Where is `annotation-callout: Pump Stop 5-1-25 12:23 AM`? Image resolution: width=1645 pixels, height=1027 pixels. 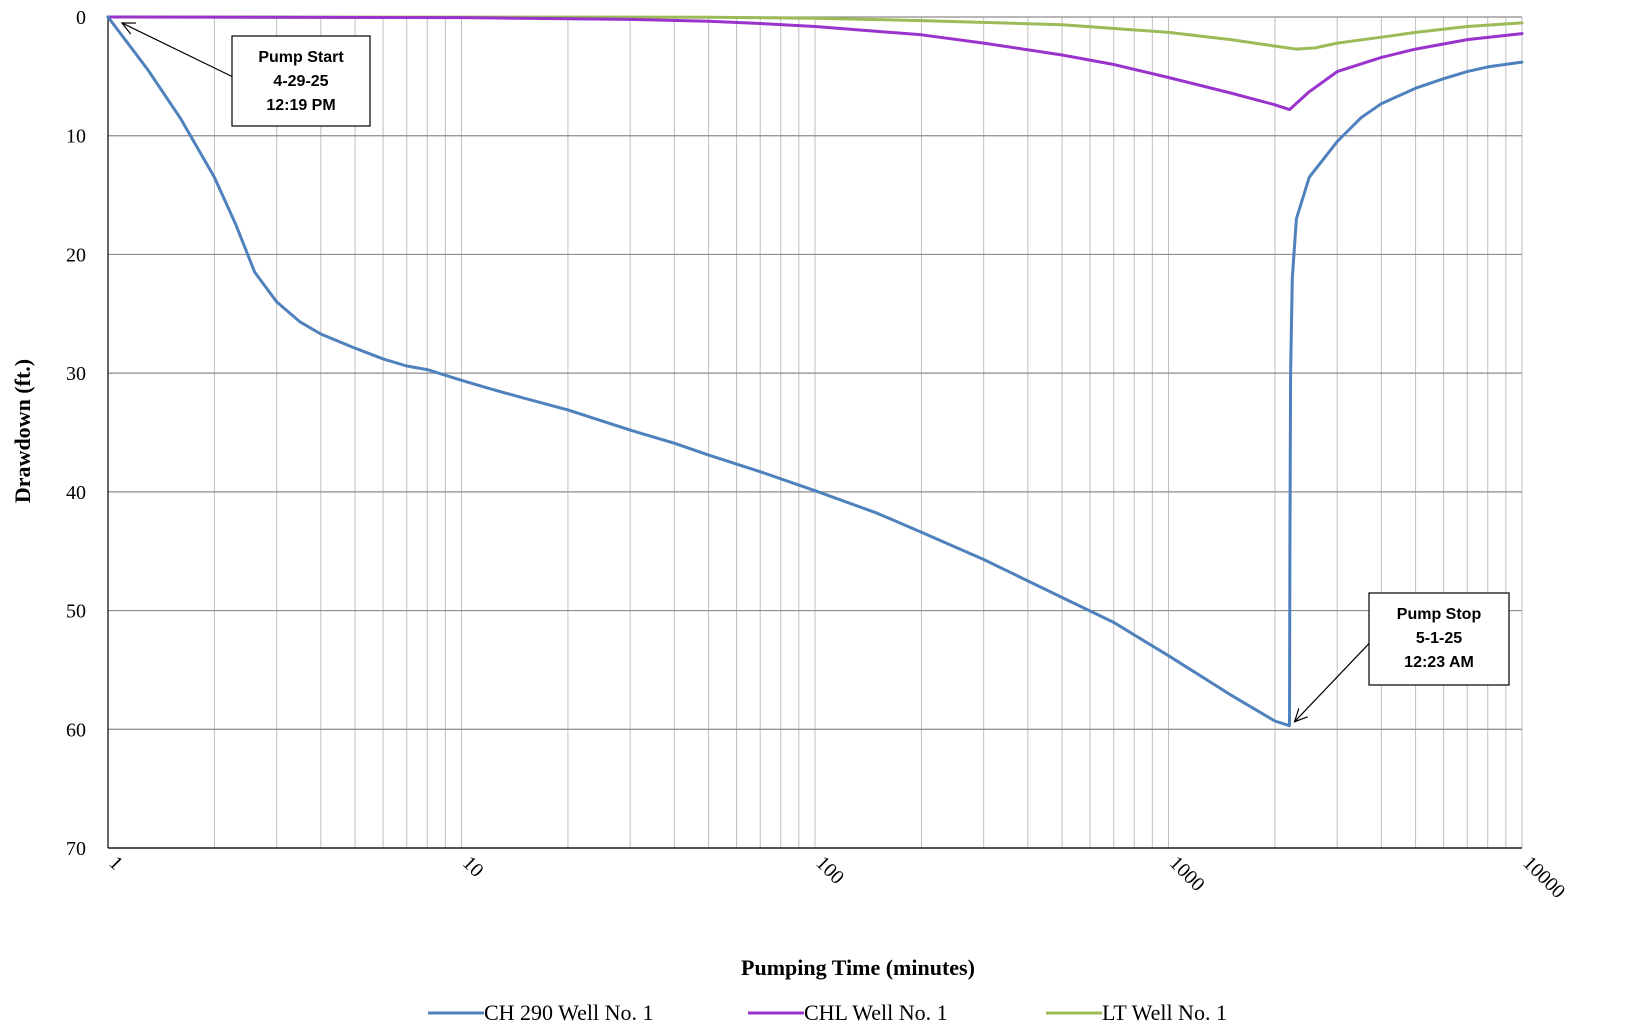 annotation-callout: Pump Stop 5-1-25 12:23 AM is located at coordinates (1401, 657).